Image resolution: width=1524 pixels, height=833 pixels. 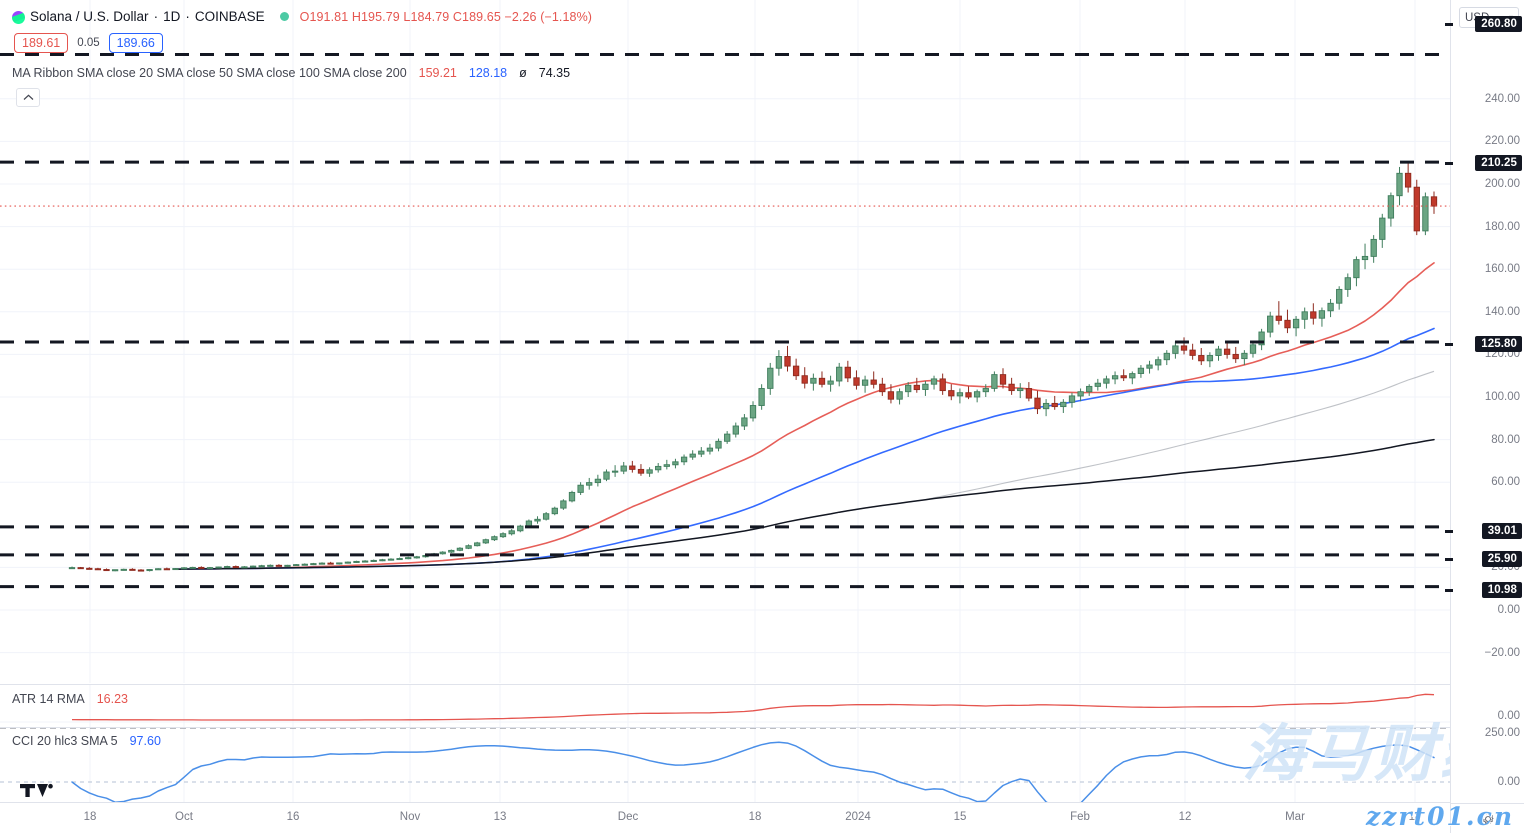 What do you see at coordinates (481, 16) in the screenshot?
I see `ohlc-close-value: 189.65` at bounding box center [481, 16].